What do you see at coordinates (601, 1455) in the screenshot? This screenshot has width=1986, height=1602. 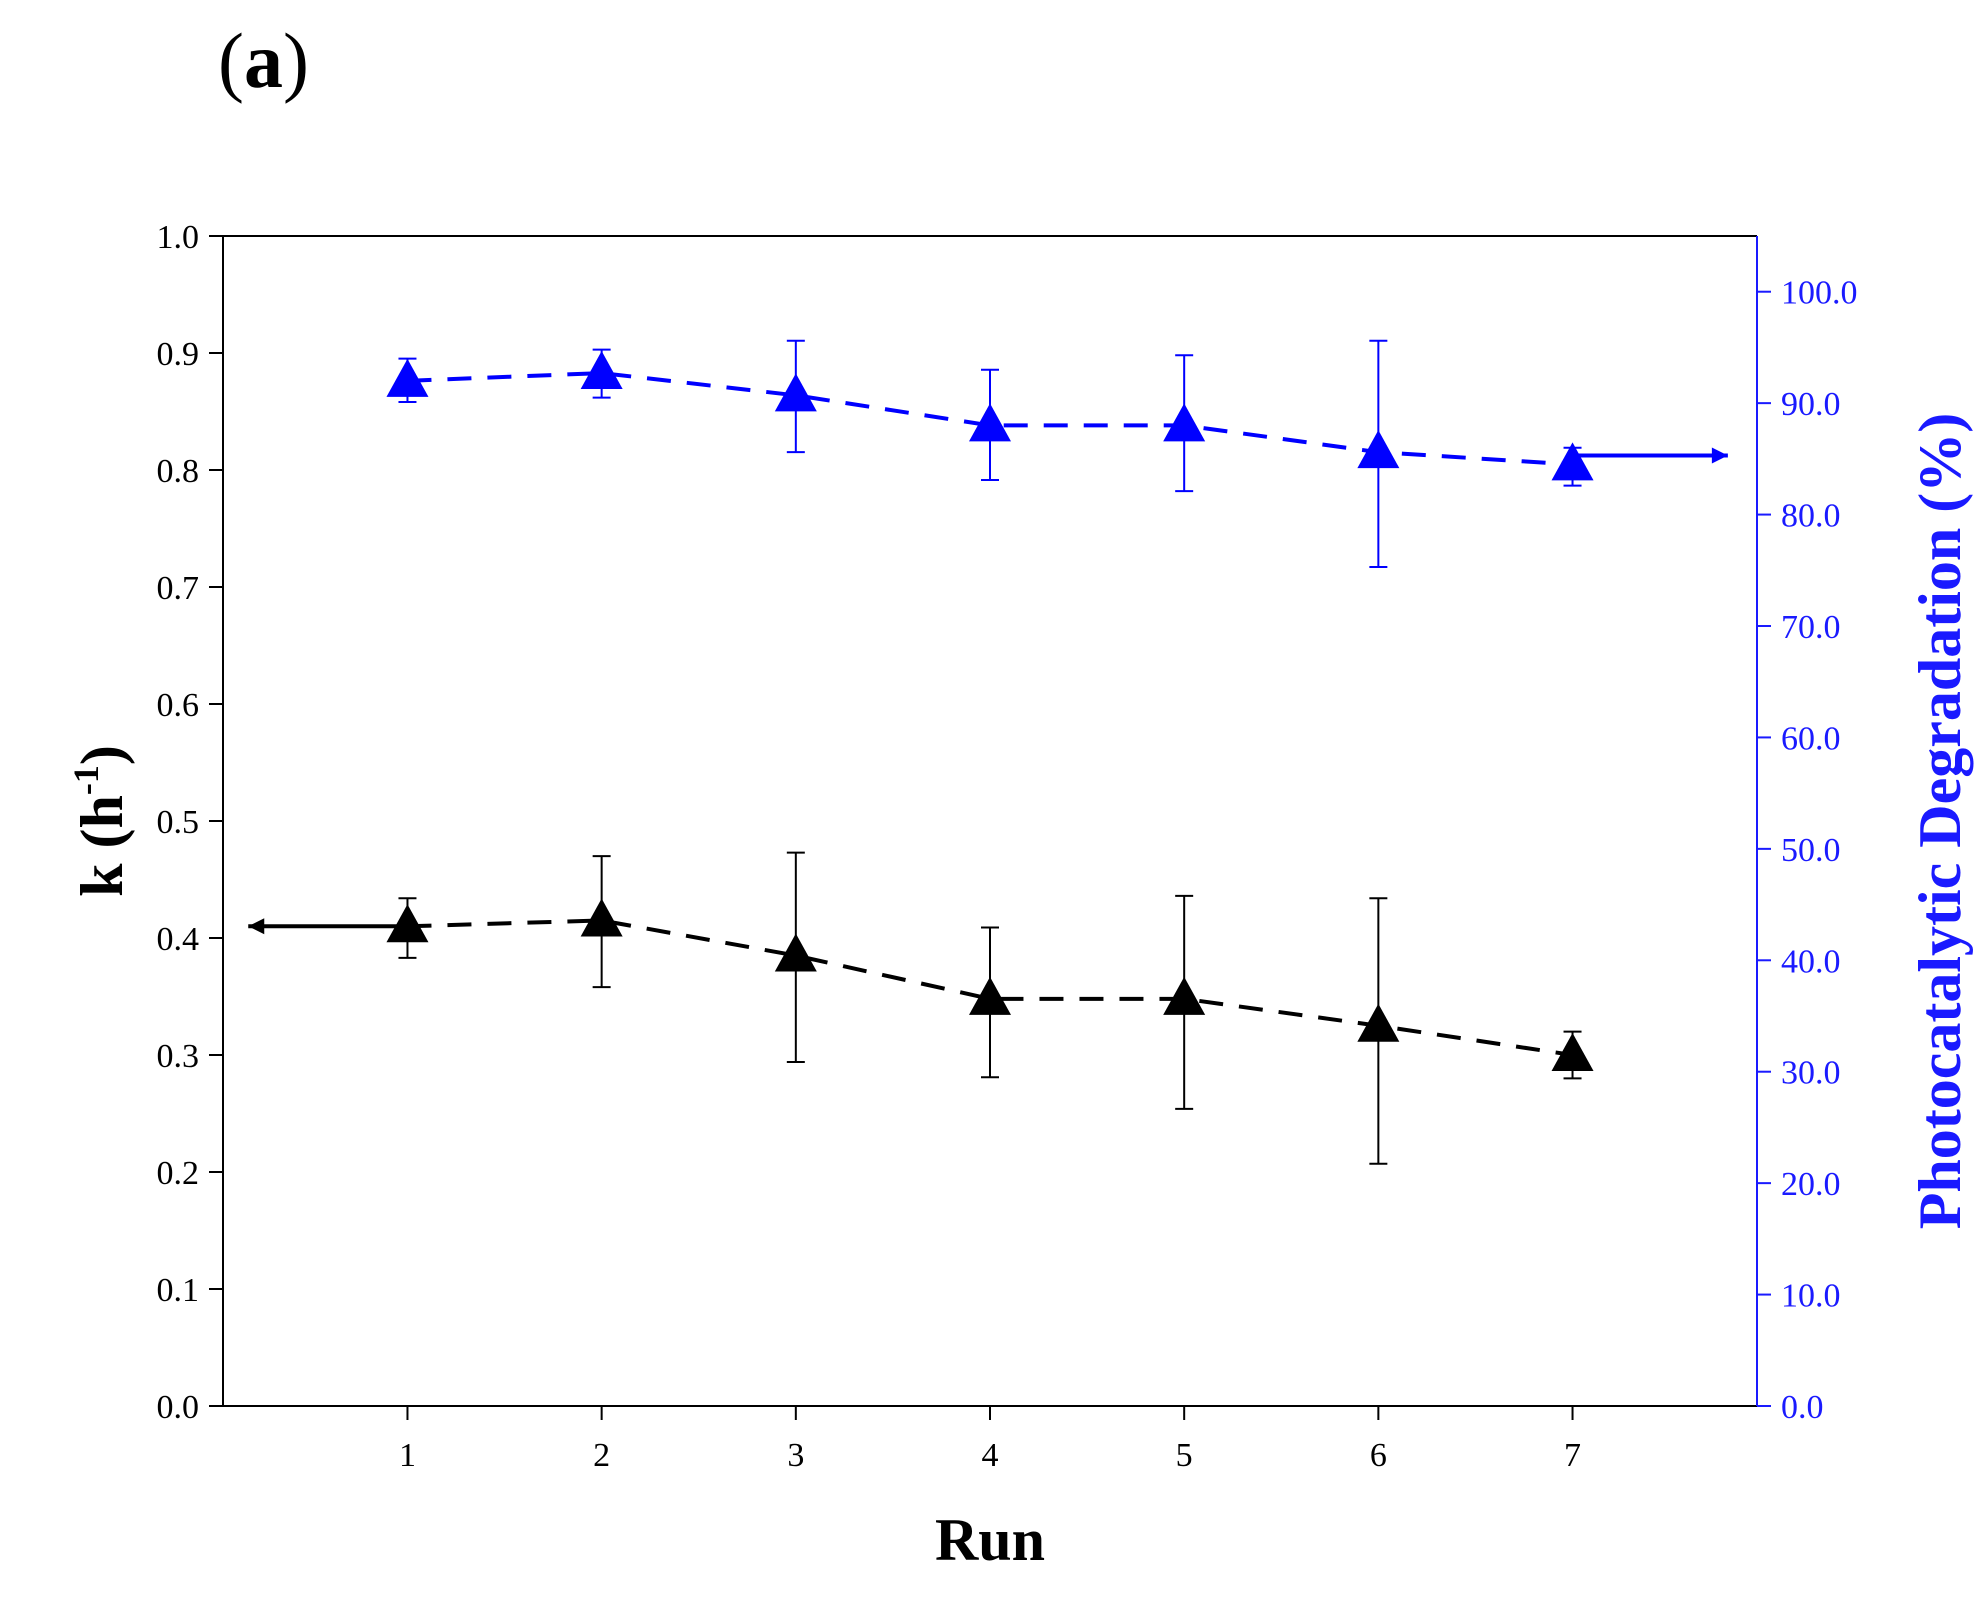 I see `x-tick-label: 2` at bounding box center [601, 1455].